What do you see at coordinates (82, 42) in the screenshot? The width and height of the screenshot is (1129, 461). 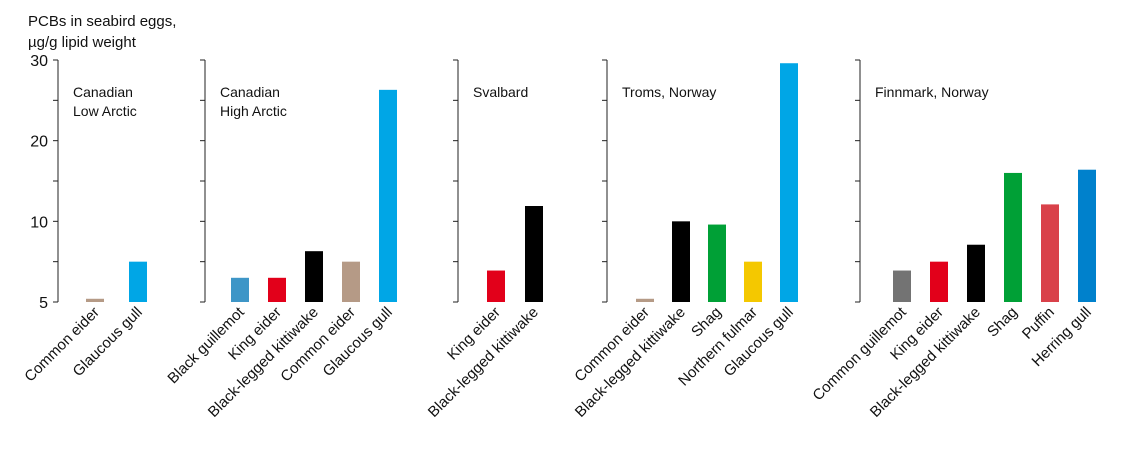 I see `y-axis-label-line-2: µg/g lipid weight` at bounding box center [82, 42].